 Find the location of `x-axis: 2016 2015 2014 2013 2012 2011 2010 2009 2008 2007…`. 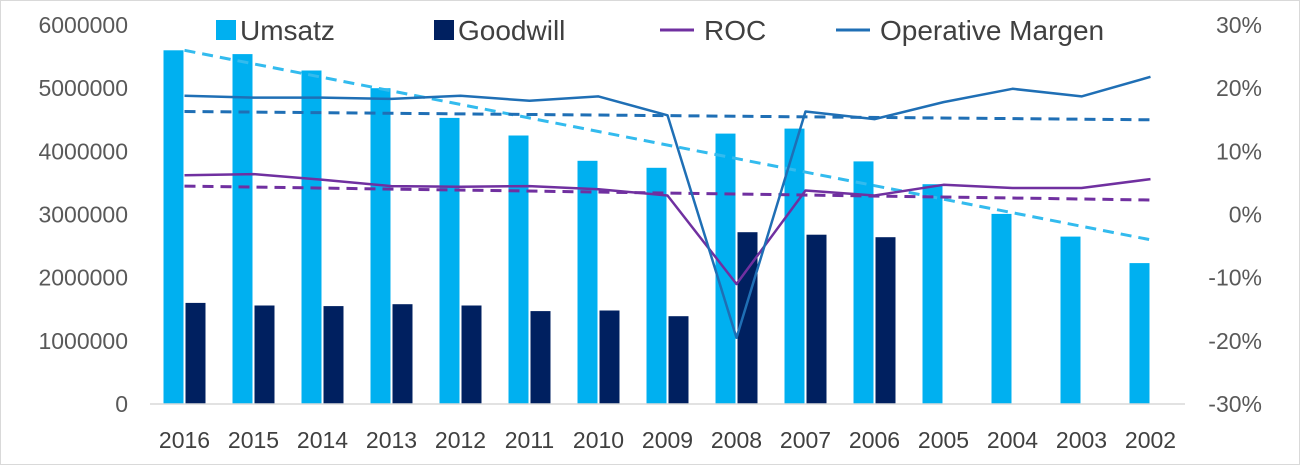

x-axis: 2016 2015 2014 2013 2012 2011 2010 2009 2008 2007… is located at coordinates (667, 440).